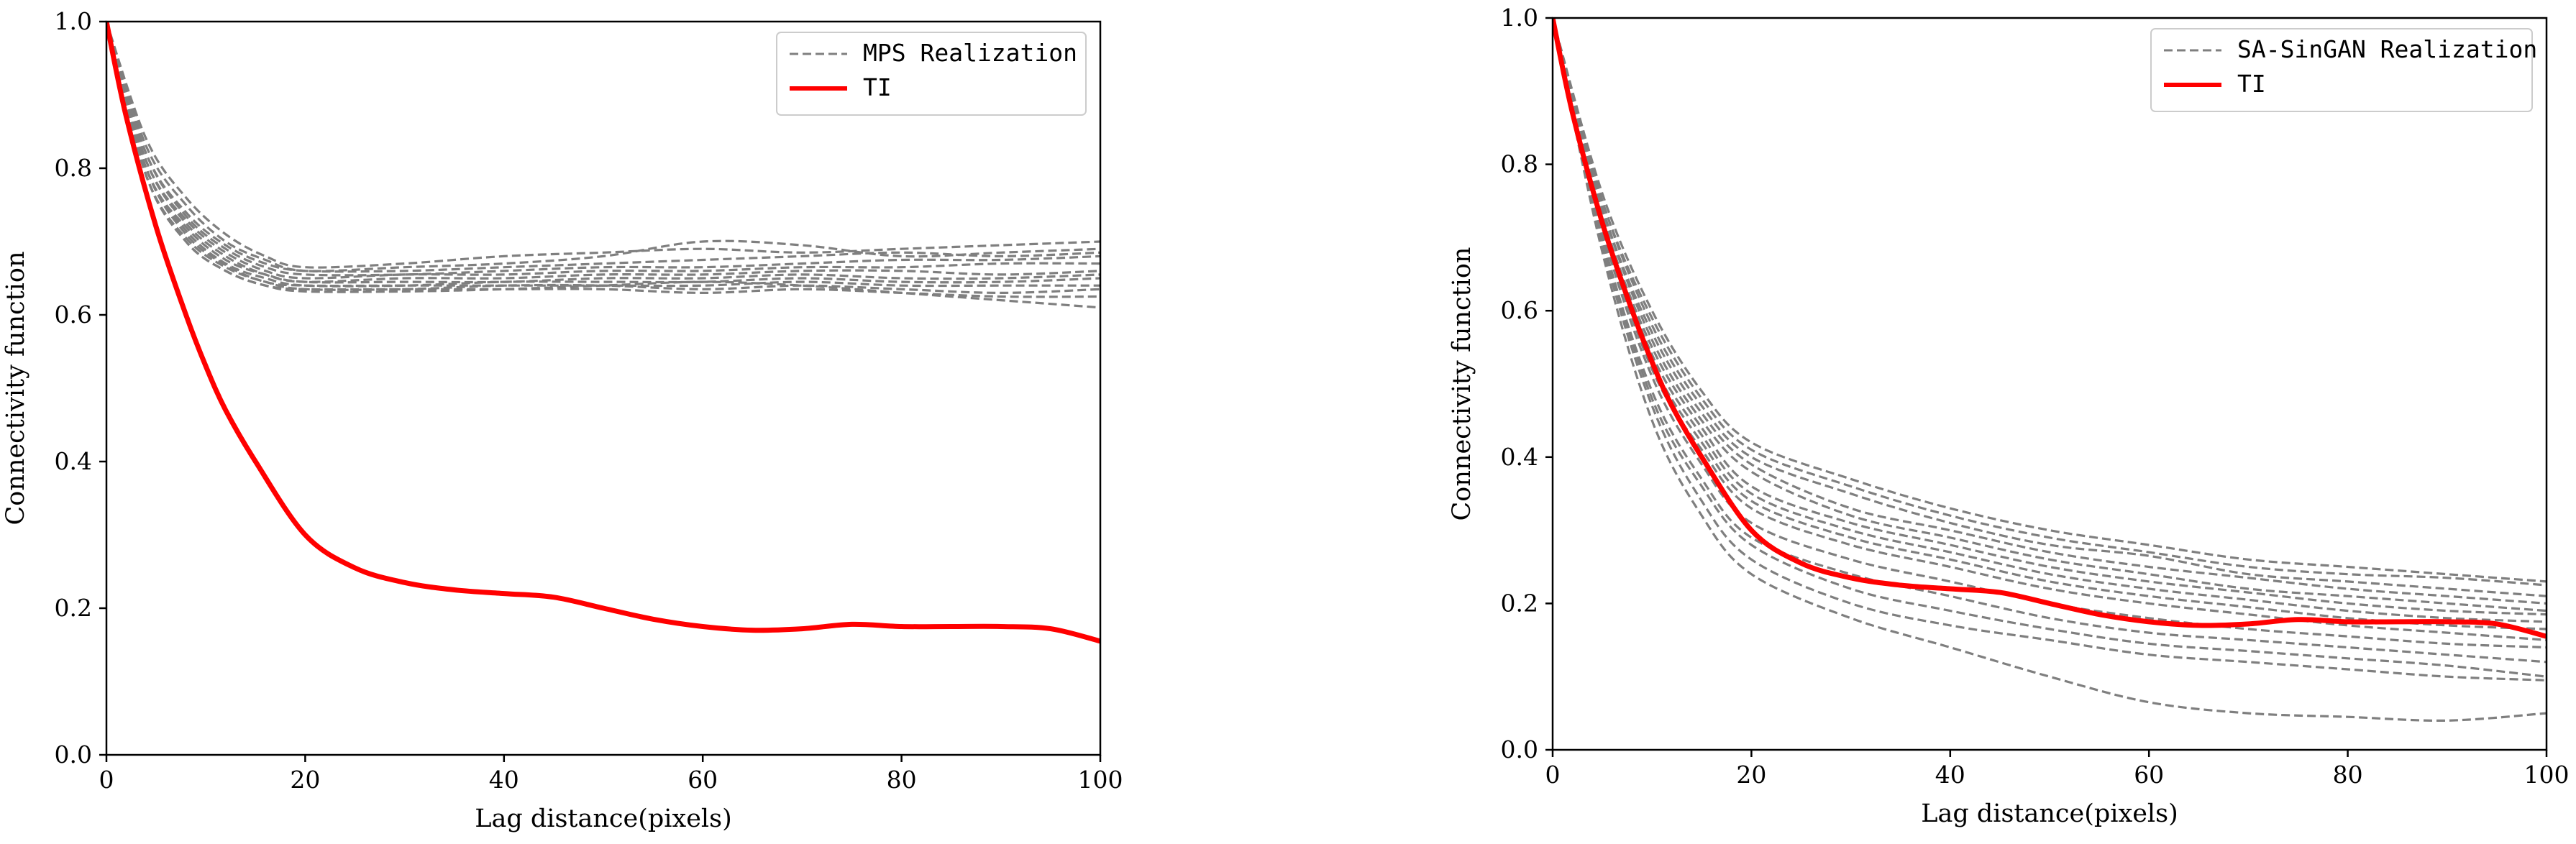 This screenshot has height=844, width=2576. I want to click on legend-realization-label: SA-SinGAN Realization, so click(2387, 49).